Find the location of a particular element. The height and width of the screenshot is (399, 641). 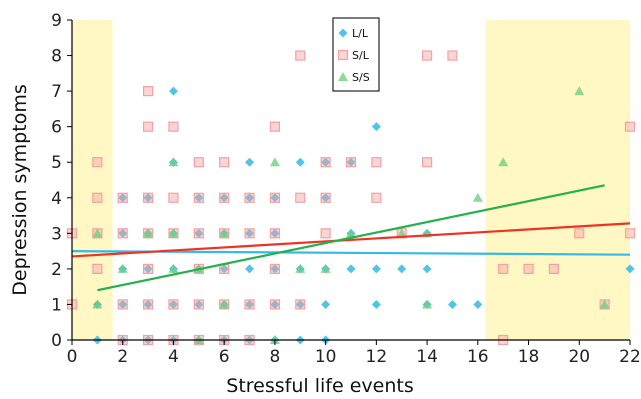

y-axis-title: Depression symptoms is located at coordinates (20, 189).